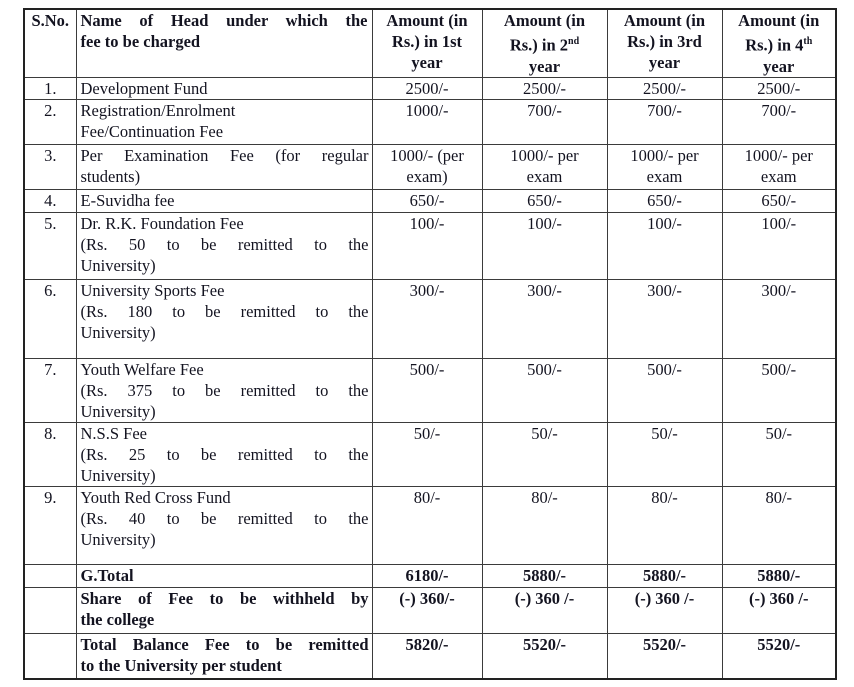 This screenshot has width=854, height=687. Describe the element at coordinates (155, 497) in the screenshot. I see `text-line: Youth Red Cross Fund` at that location.